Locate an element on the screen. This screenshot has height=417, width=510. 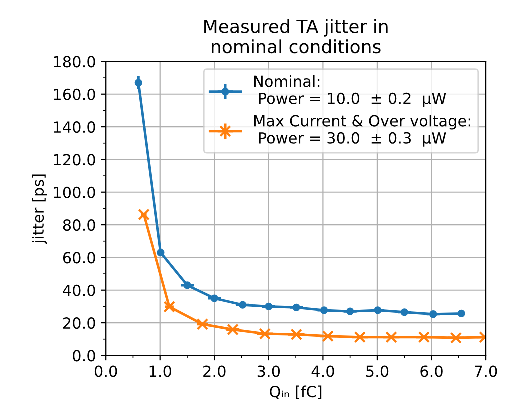
y-tick-label: 180.0 is located at coordinates (75, 62).